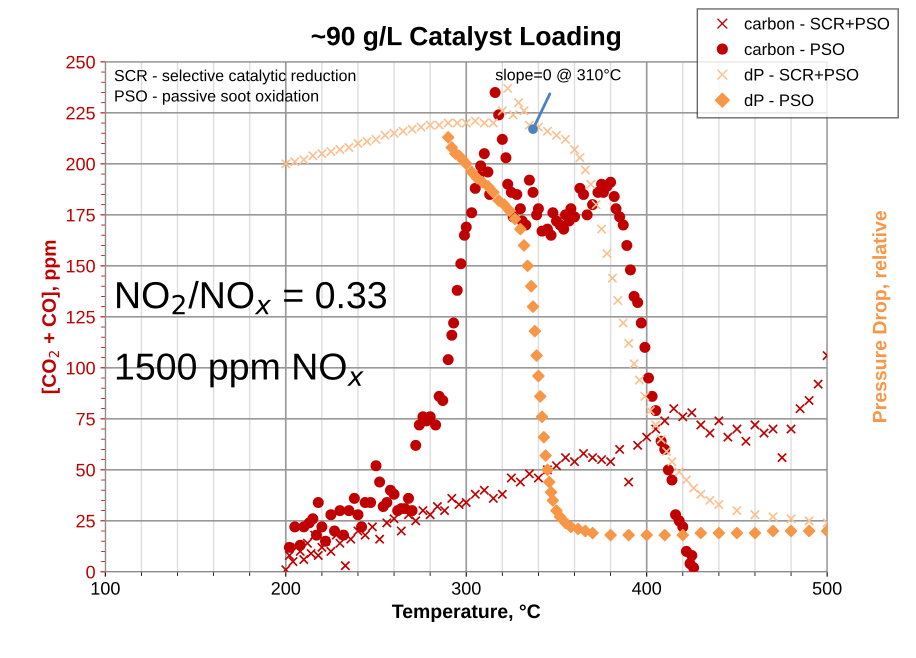 This screenshot has height=658, width=916. Describe the element at coordinates (51, 317) in the screenshot. I see `y-axis-title: [CO$_{2}$ + CO], ppm` at that location.